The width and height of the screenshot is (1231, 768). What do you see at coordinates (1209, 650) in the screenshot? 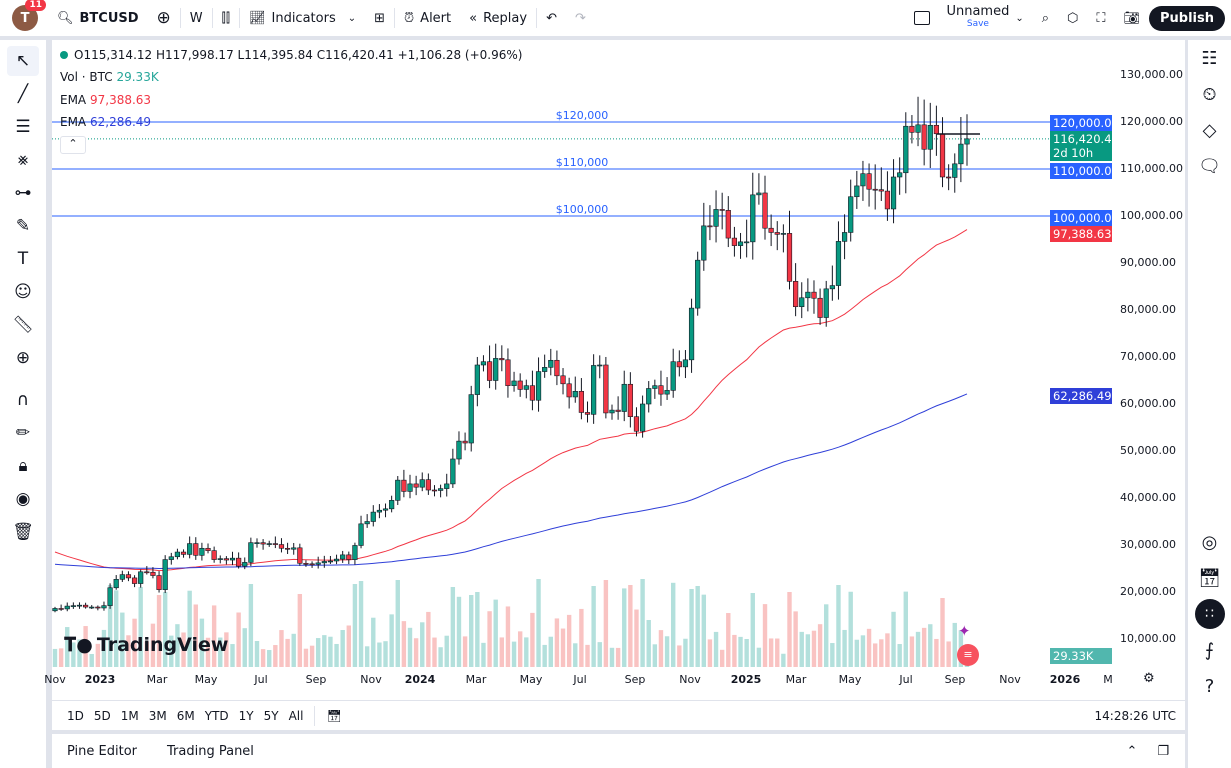
I see `streams-button: ⨍` at bounding box center [1209, 650].